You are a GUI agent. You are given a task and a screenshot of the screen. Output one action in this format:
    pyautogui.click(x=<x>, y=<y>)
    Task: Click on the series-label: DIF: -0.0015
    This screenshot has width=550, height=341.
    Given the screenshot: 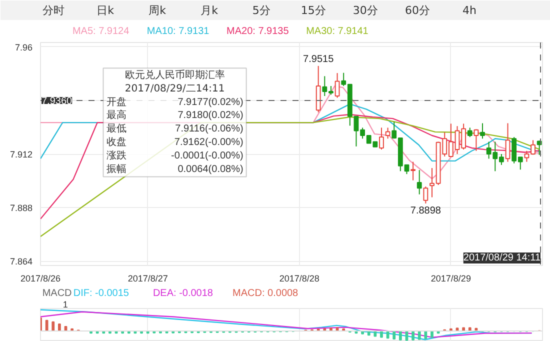 What is the action you would take?
    pyautogui.click(x=101, y=293)
    